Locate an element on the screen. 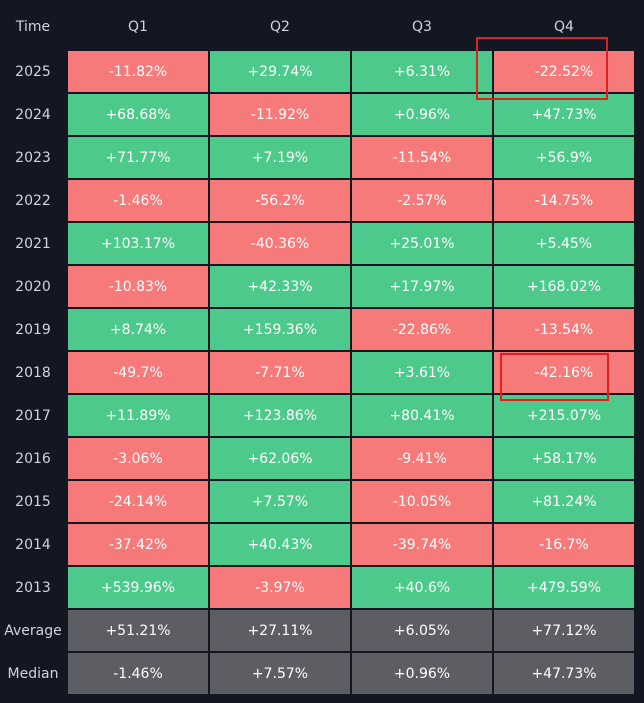  value-cell: -1.46% is located at coordinates (138, 200).